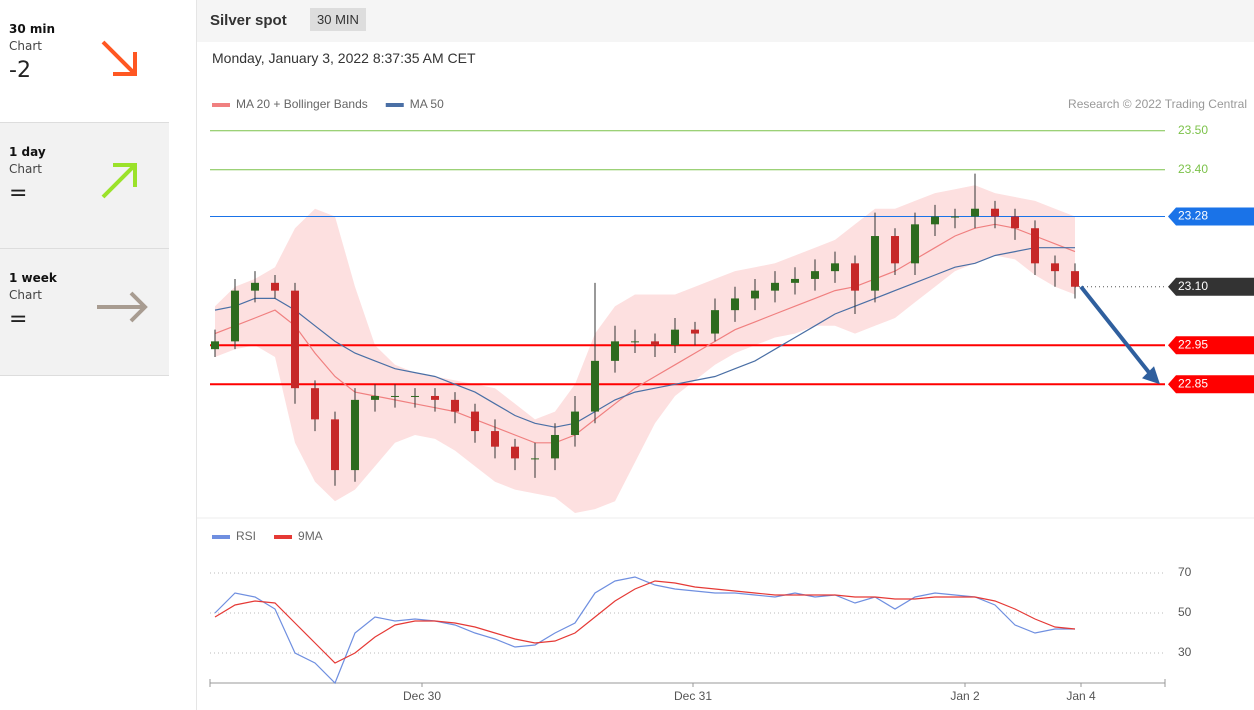  Describe the element at coordinates (1193, 383) in the screenshot. I see `level-label: 22.85` at that location.